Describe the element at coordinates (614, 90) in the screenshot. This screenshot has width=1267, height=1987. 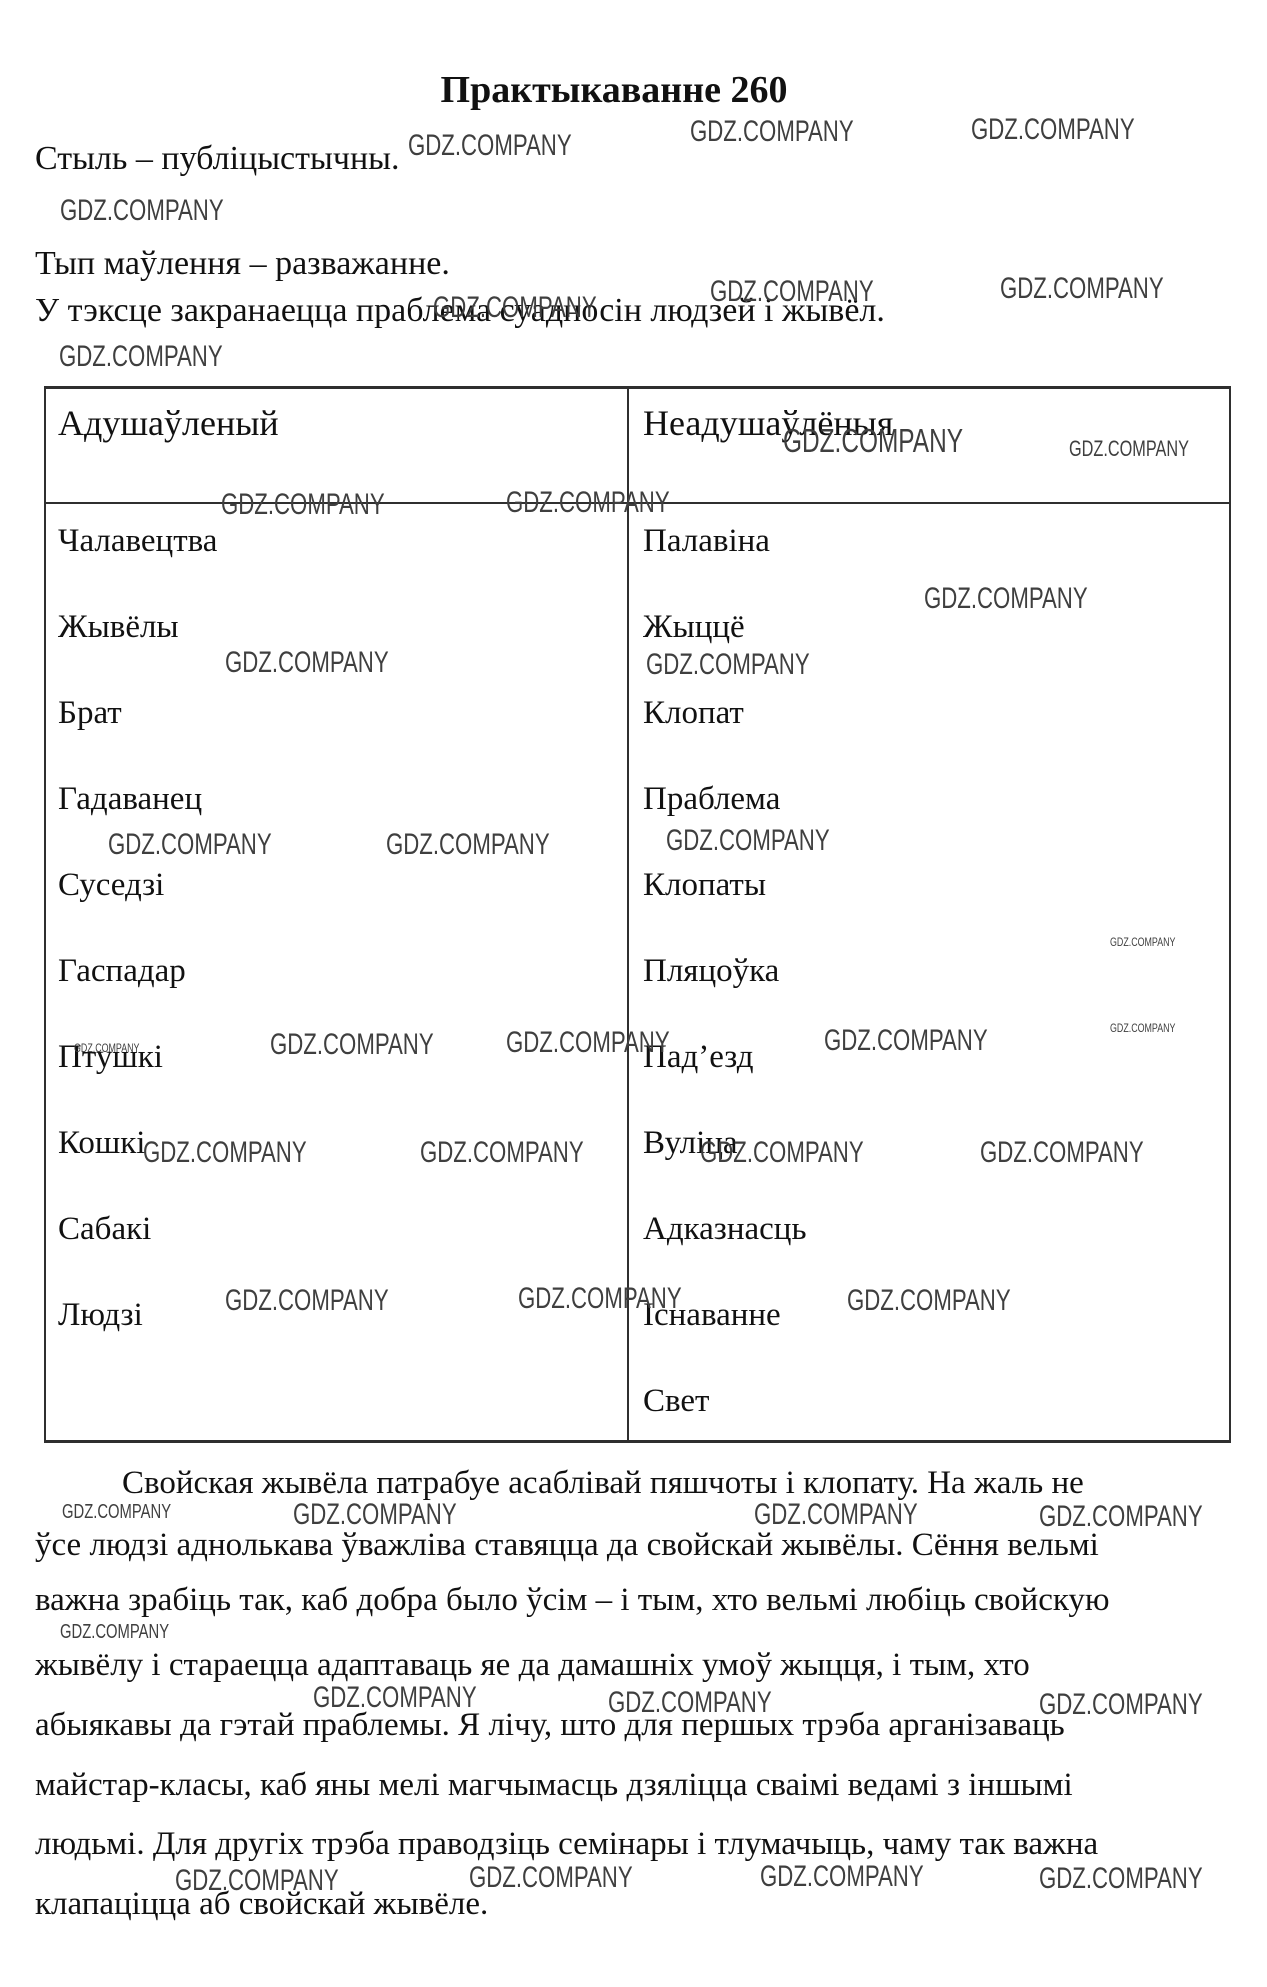
I see `page-title: Практыкаванне 260` at that location.